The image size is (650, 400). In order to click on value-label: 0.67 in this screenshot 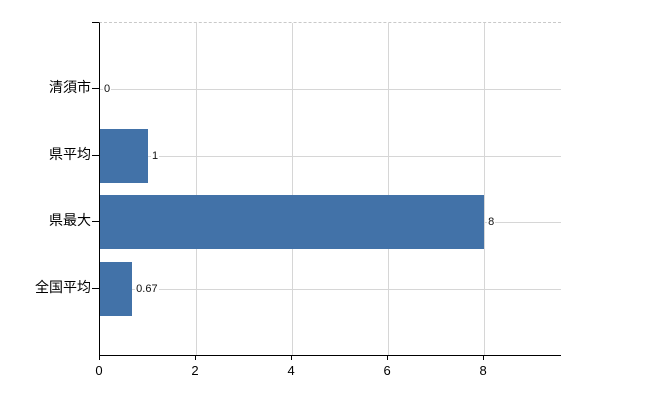, I will do `click(147, 288)`.